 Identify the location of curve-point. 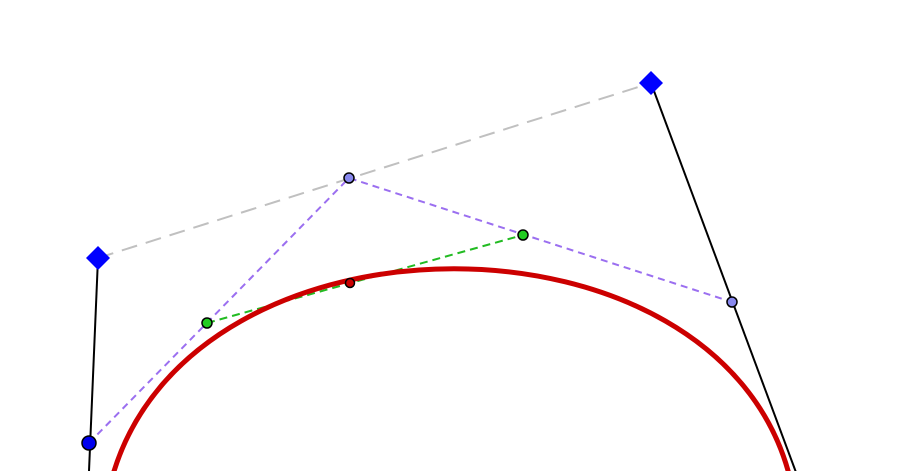
(350, 283).